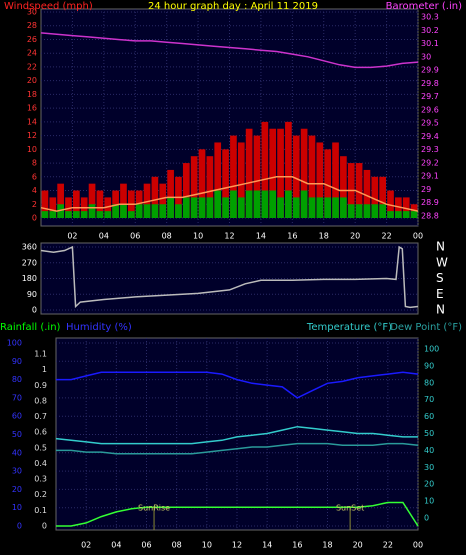 This screenshot has width=466, height=555. What do you see at coordinates (229, 236) in the screenshot?
I see `x-tick-label: 12` at bounding box center [229, 236].